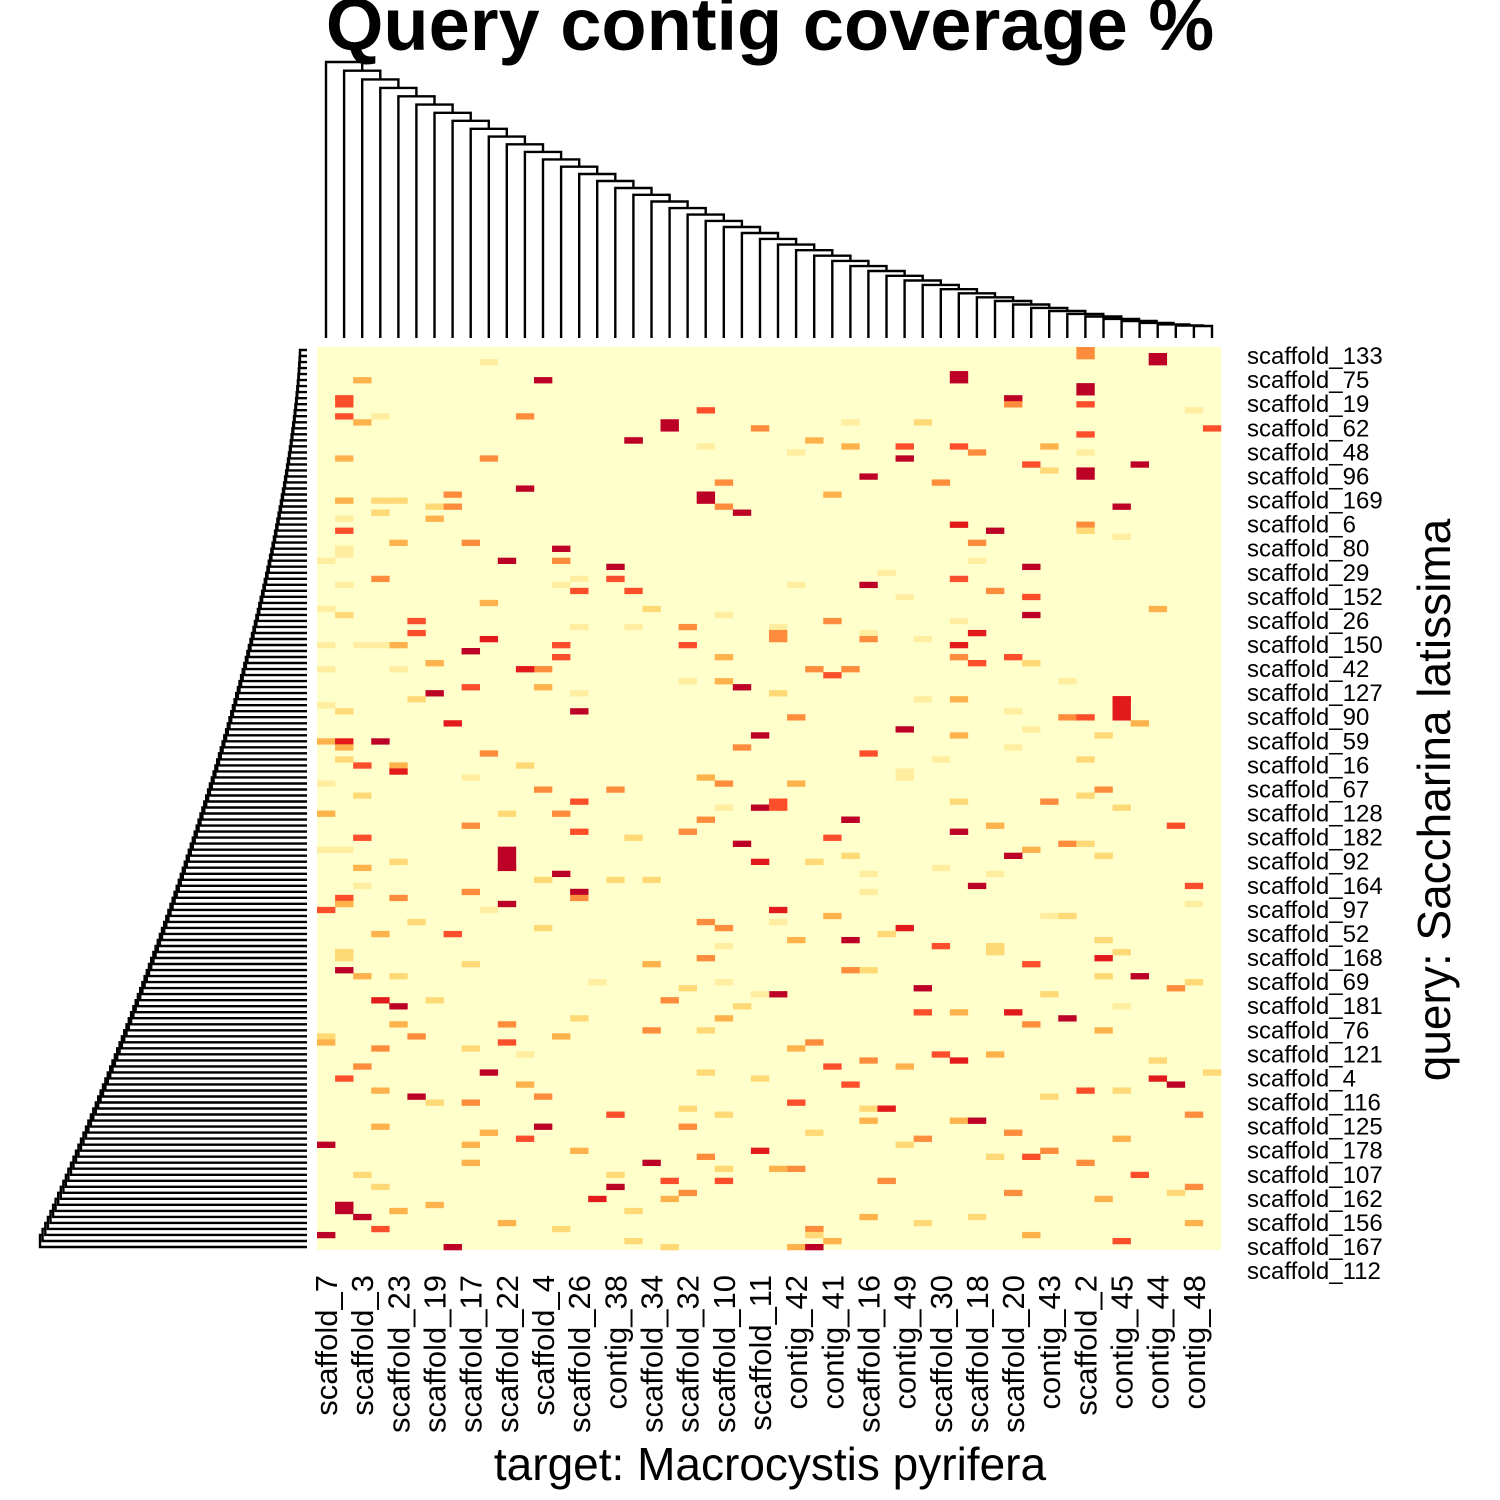 This screenshot has height=1500, width=1500. I want to click on column-label: scaffold_17, so click(471, 1354).